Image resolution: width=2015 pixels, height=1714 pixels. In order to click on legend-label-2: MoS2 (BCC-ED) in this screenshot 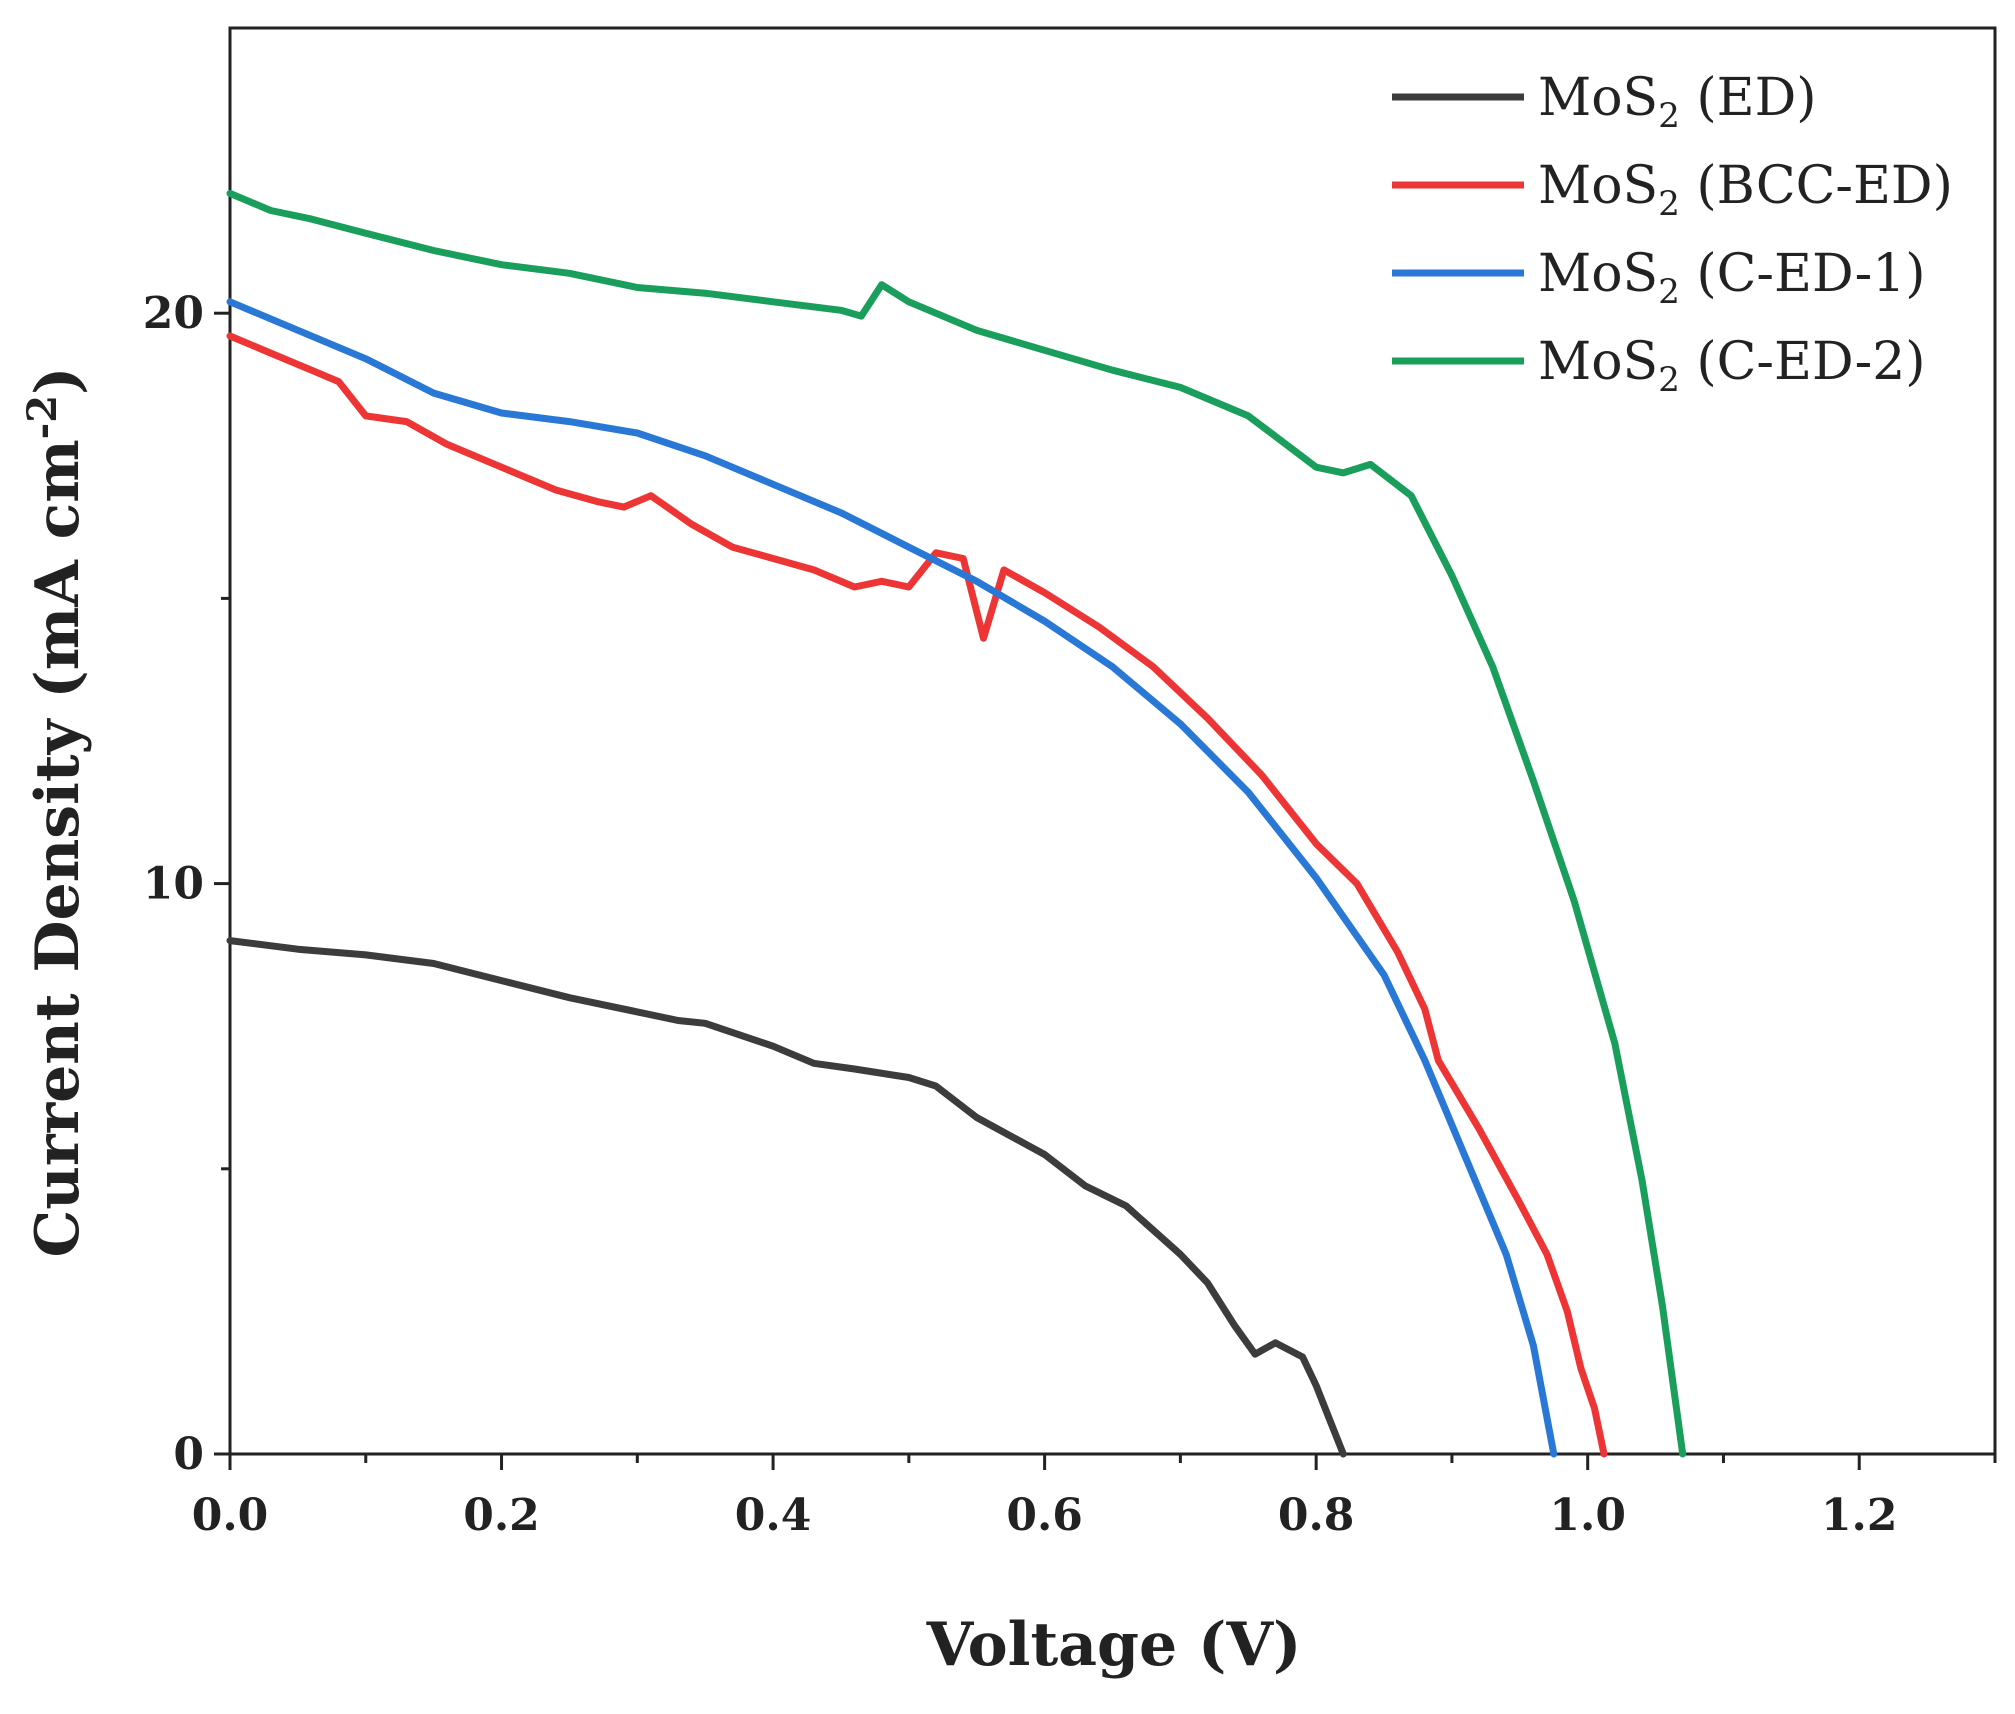, I will do `click(1745, 190)`.